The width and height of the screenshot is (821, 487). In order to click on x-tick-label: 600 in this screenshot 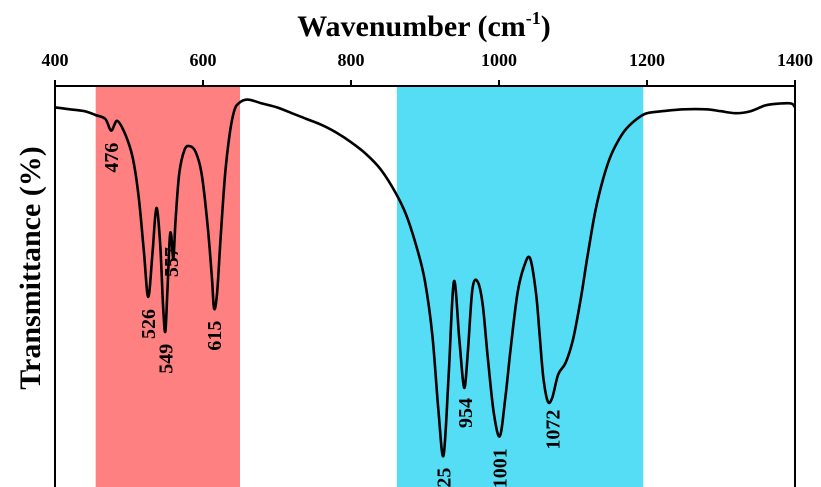, I will do `click(203, 60)`.